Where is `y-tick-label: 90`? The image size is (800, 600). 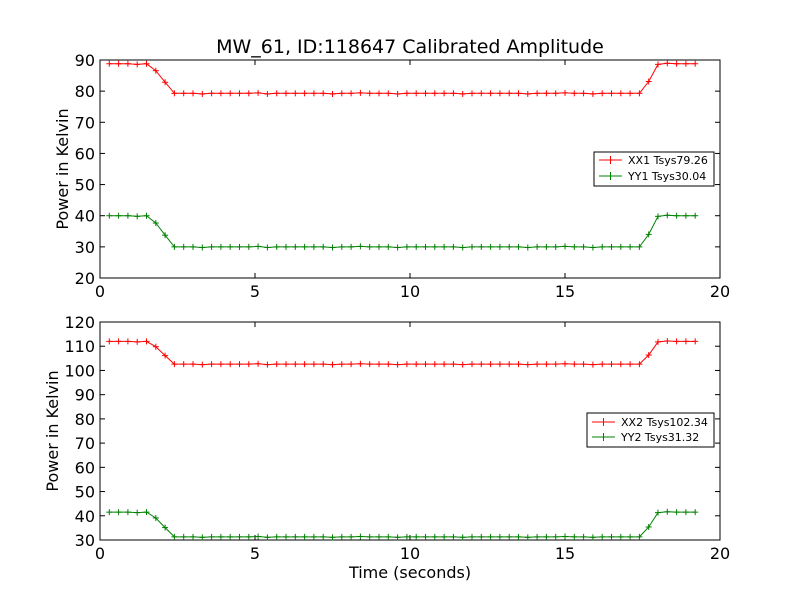 y-tick-label: 90 is located at coordinates (85, 395).